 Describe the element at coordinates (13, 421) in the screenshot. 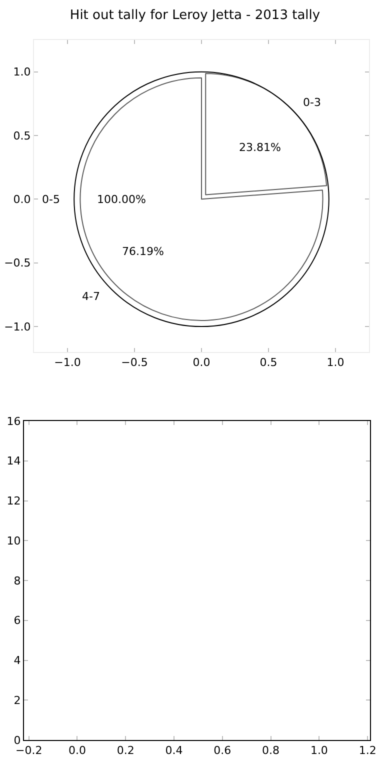

I see `y-tick-label: 16` at that location.